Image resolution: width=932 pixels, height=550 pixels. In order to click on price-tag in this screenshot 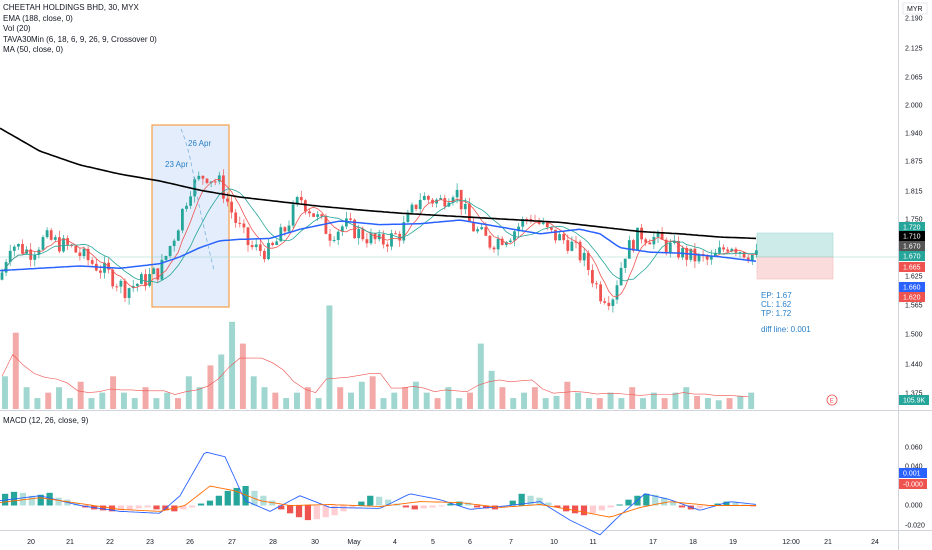, I will do `click(912, 246)`.